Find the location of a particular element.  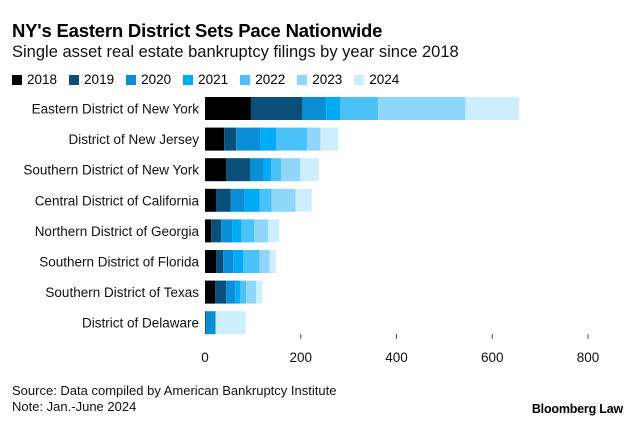

category-label: Northern District of Georgia is located at coordinates (117, 231).